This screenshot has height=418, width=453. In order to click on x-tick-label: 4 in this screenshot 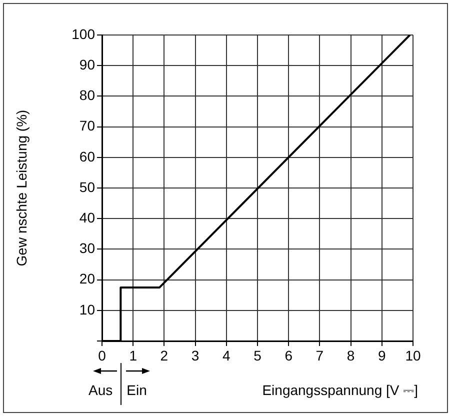, I will do `click(226, 355)`.